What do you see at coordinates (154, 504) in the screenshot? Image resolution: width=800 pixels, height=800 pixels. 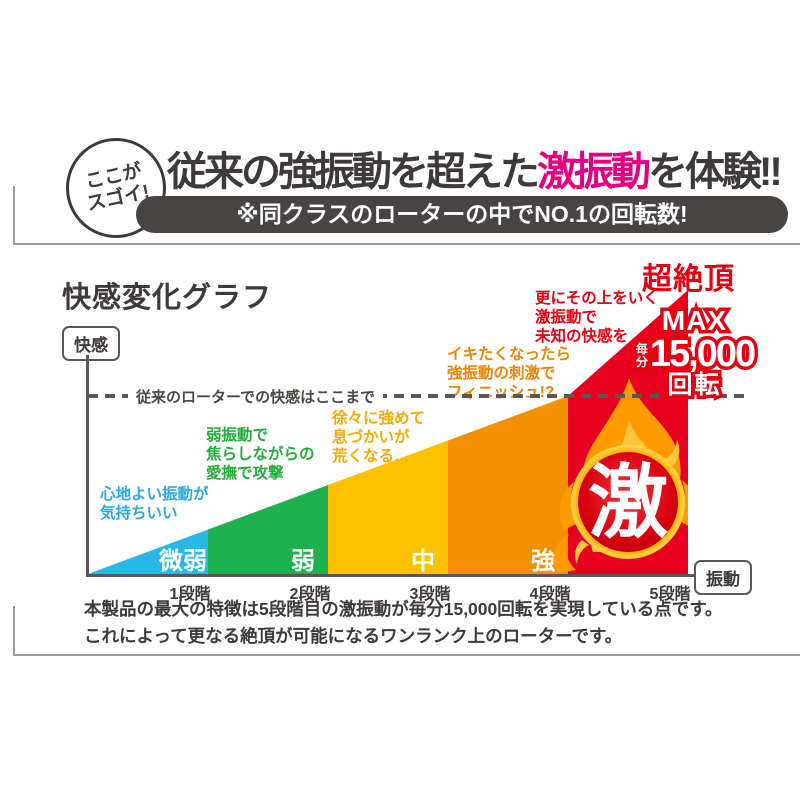 I see `annotation-stage1: 心地よい振動が 気持ちいい` at bounding box center [154, 504].